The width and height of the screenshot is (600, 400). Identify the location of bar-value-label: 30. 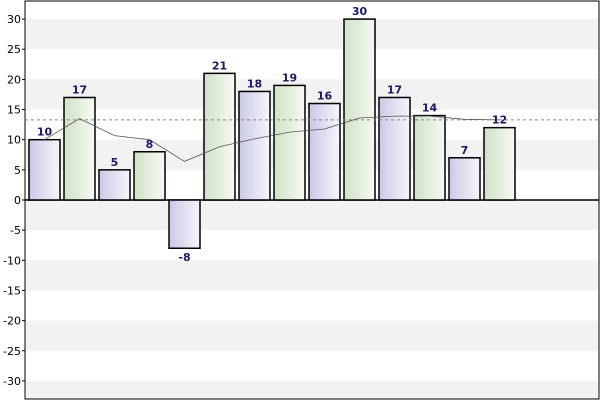
(360, 11).